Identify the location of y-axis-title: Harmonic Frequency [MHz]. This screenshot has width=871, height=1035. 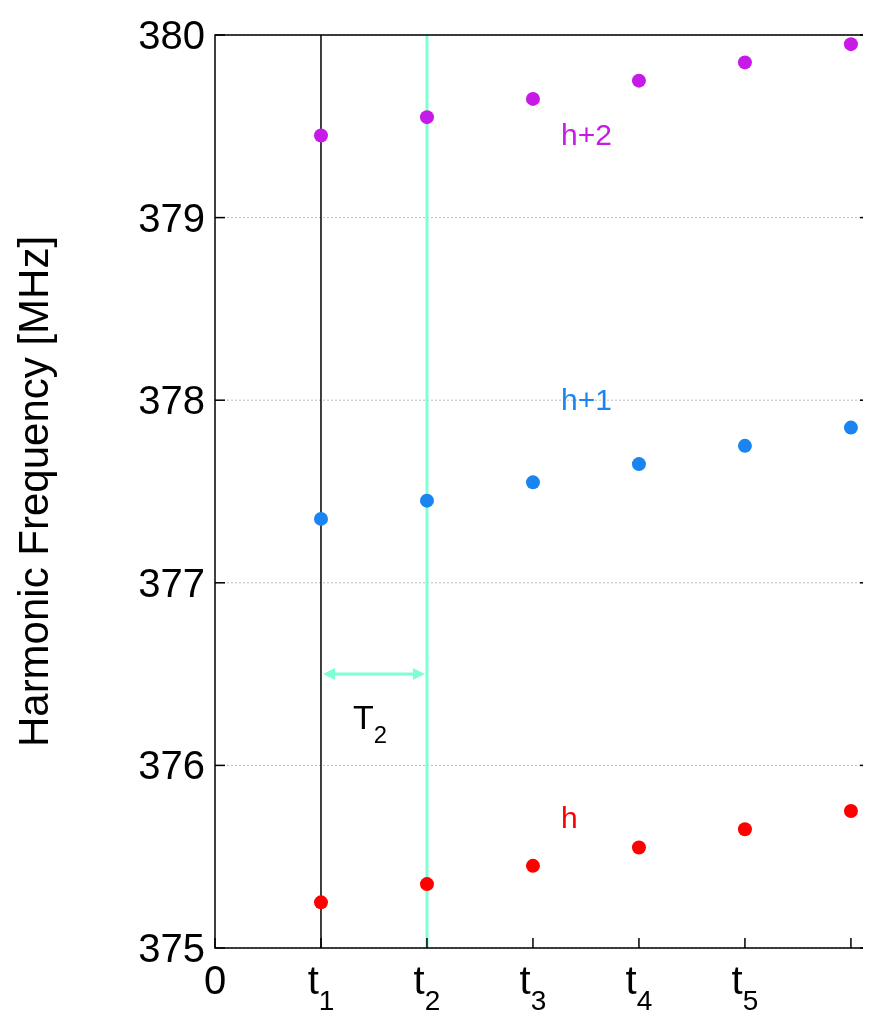
(33, 491).